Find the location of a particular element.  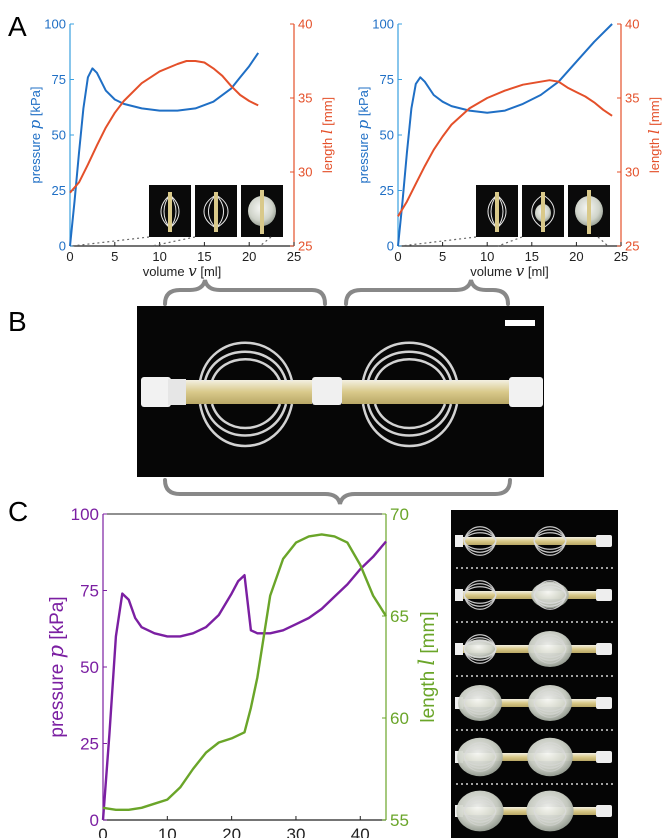

panel-letter-c: C is located at coordinates (18, 511).